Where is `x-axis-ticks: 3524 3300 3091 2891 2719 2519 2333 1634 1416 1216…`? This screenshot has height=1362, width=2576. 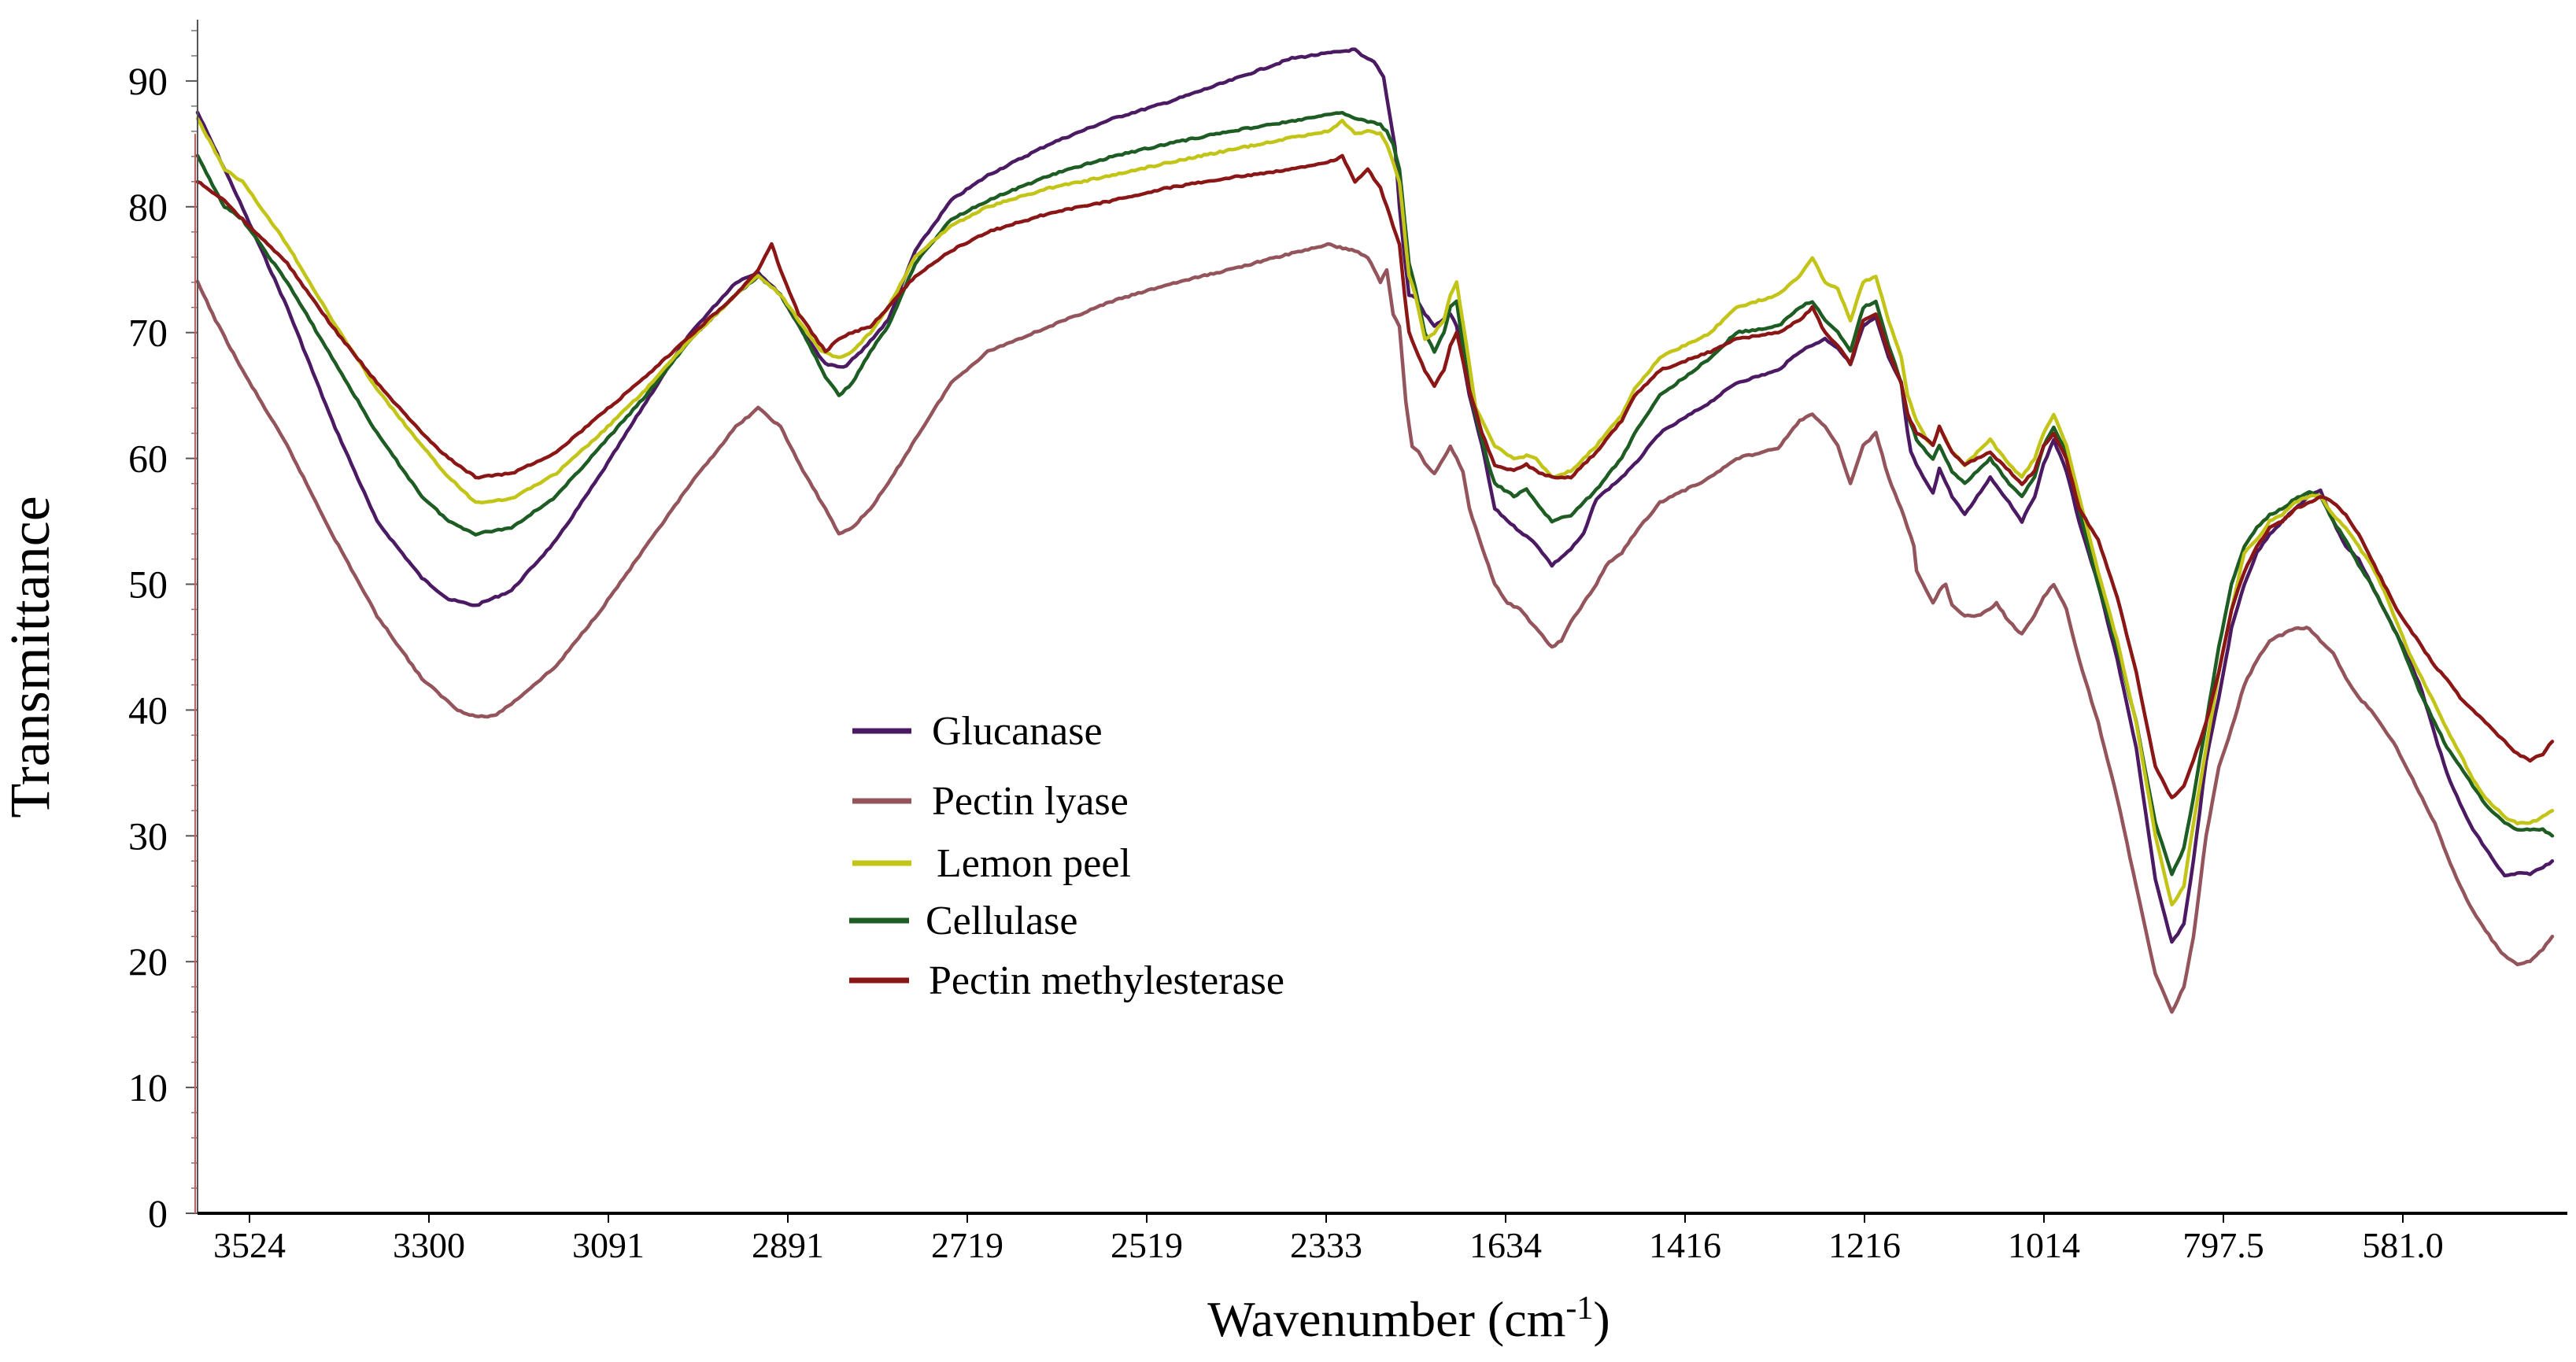
x-axis-ticks: 3524 3300 3091 2891 2719 2519 2333 1634 1416 1216… is located at coordinates (1328, 1239).